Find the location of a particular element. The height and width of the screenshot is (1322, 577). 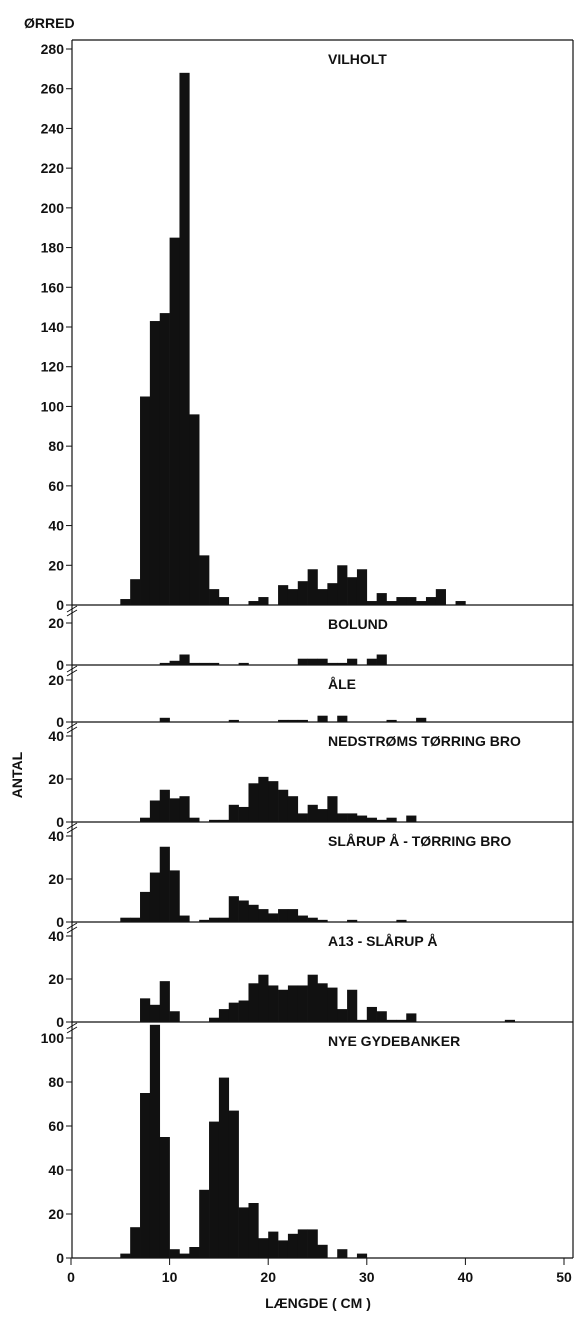

x-tick-label: 10 is located at coordinates (170, 1277).